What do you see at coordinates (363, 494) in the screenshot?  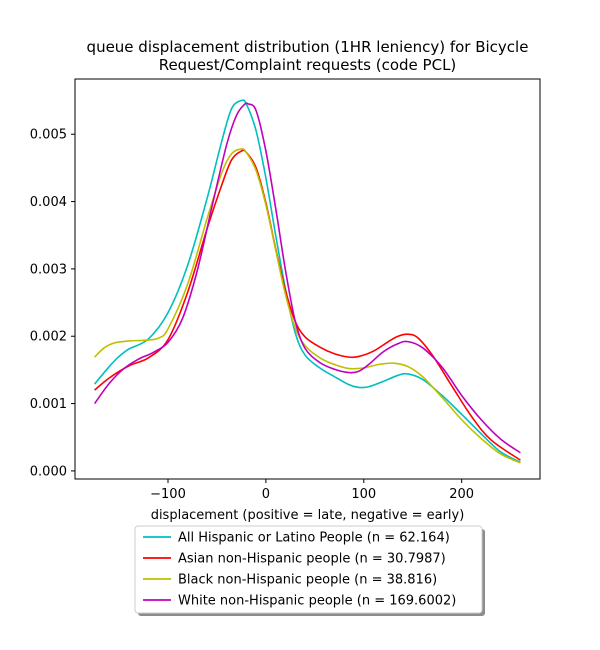 I see `x-tick-label: 100` at bounding box center [363, 494].